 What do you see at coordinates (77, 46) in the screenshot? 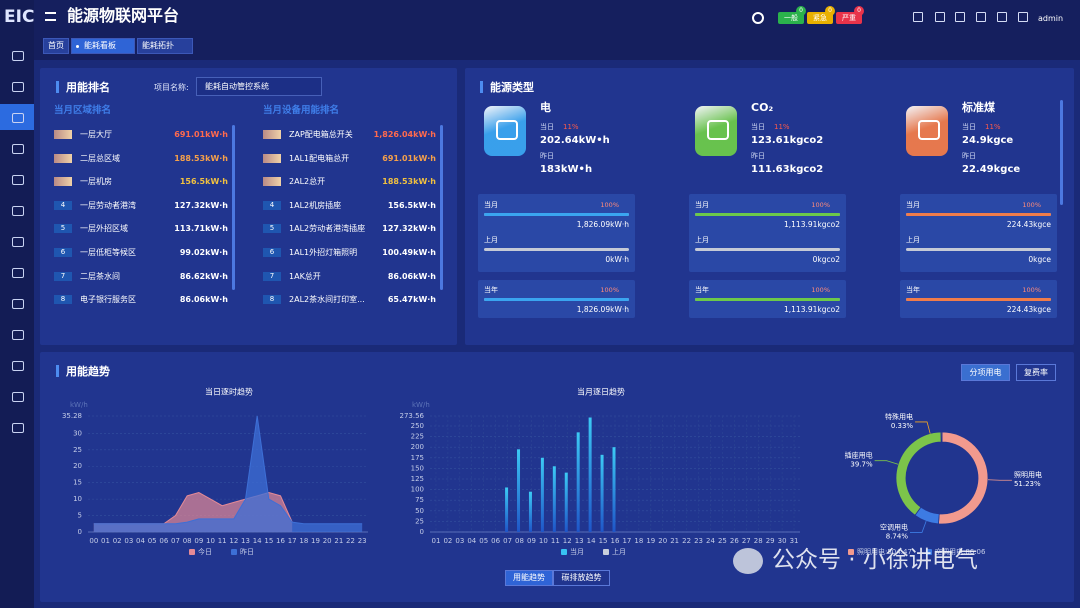
I see `active-dot` at bounding box center [77, 46].